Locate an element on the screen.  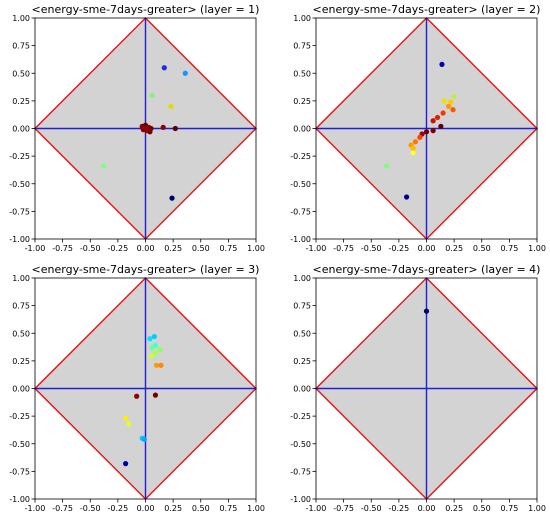
y-tick-label: -0.25 is located at coordinates (300, 156).